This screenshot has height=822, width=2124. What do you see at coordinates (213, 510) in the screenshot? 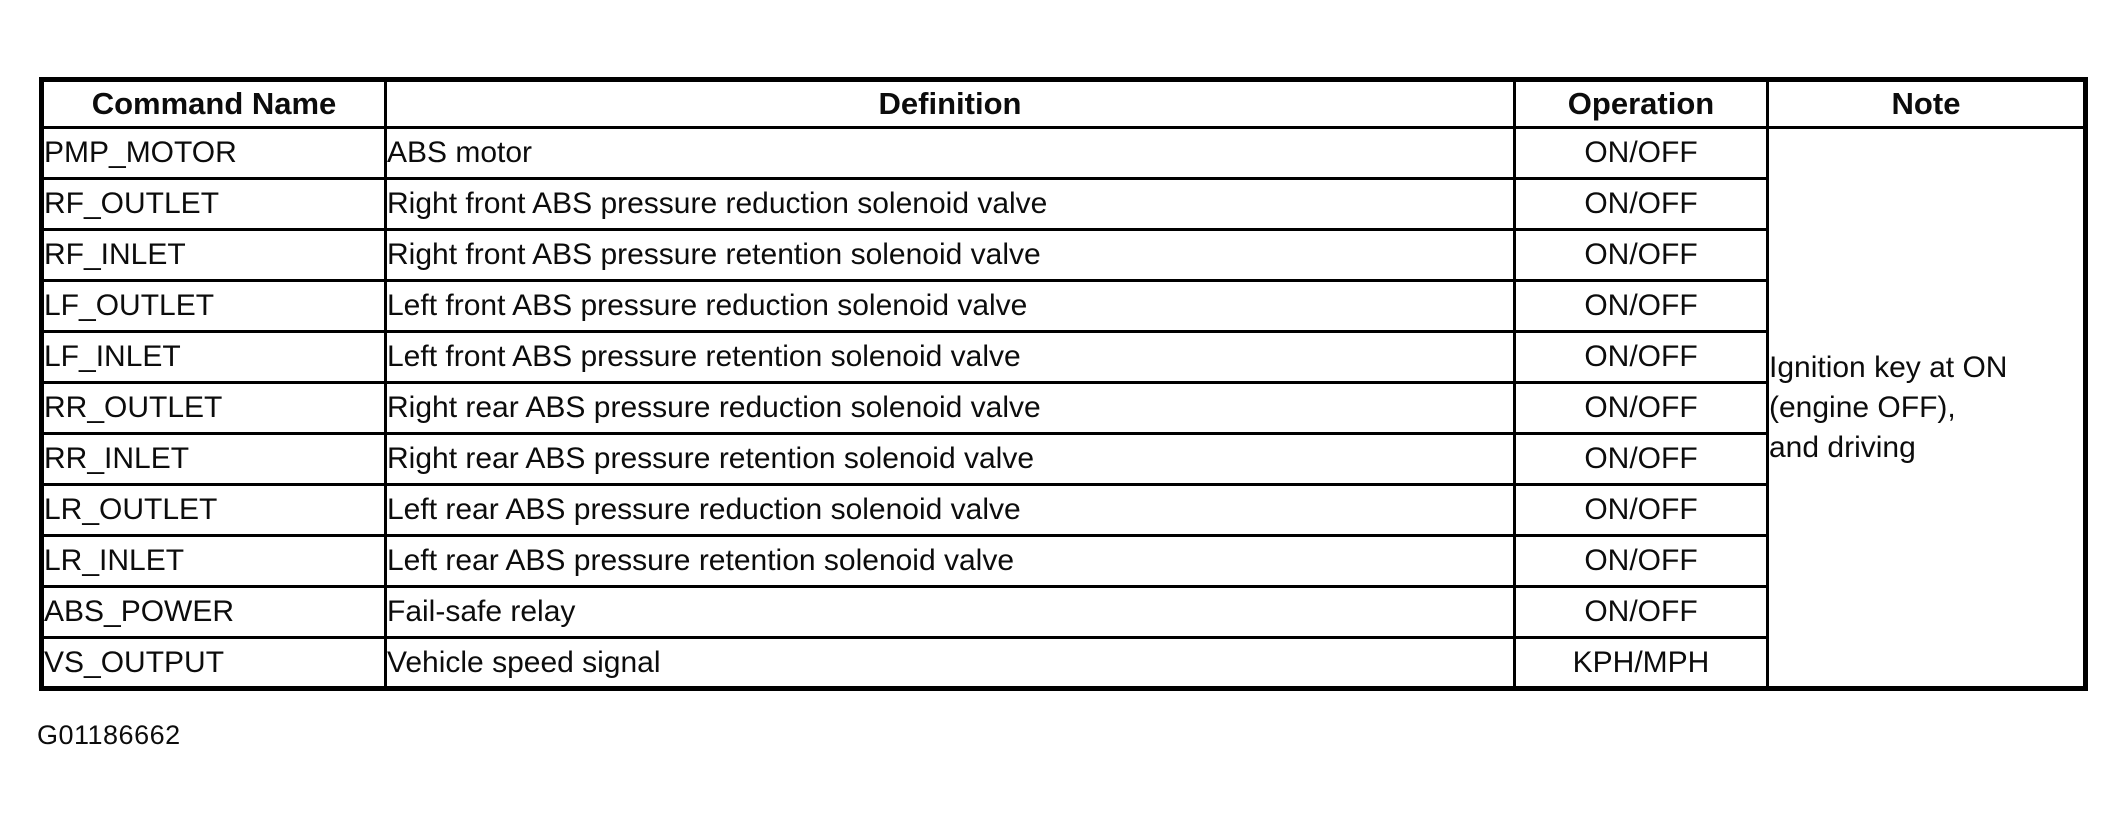
I see `command-cell: LR_OUTLET` at bounding box center [213, 510].